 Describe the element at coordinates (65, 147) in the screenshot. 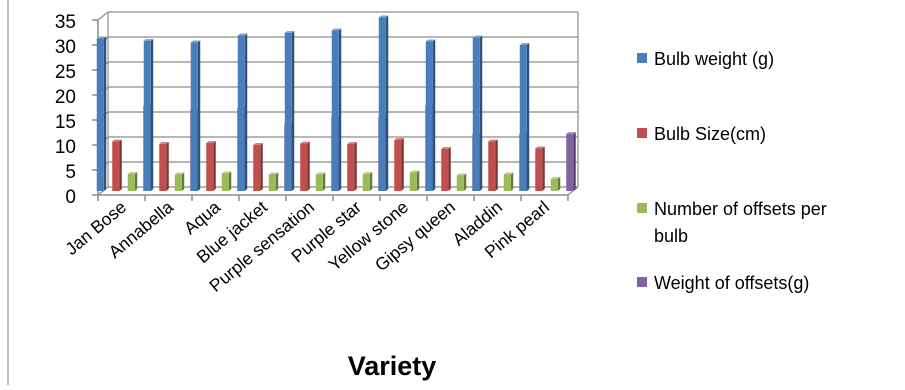

I see `y-tick-label: 10` at that location.